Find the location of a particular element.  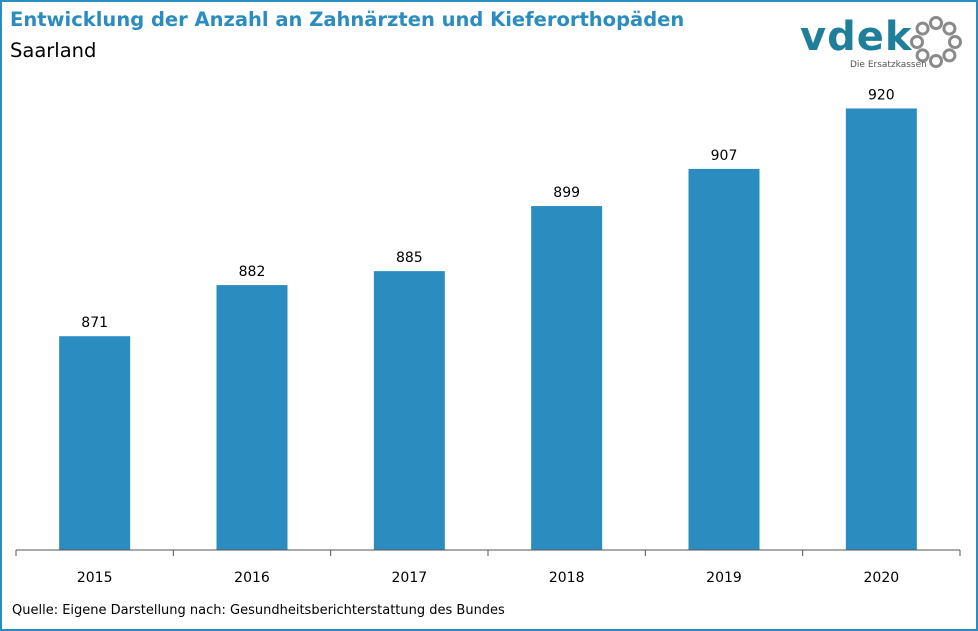

bar-2018 is located at coordinates (567, 378).